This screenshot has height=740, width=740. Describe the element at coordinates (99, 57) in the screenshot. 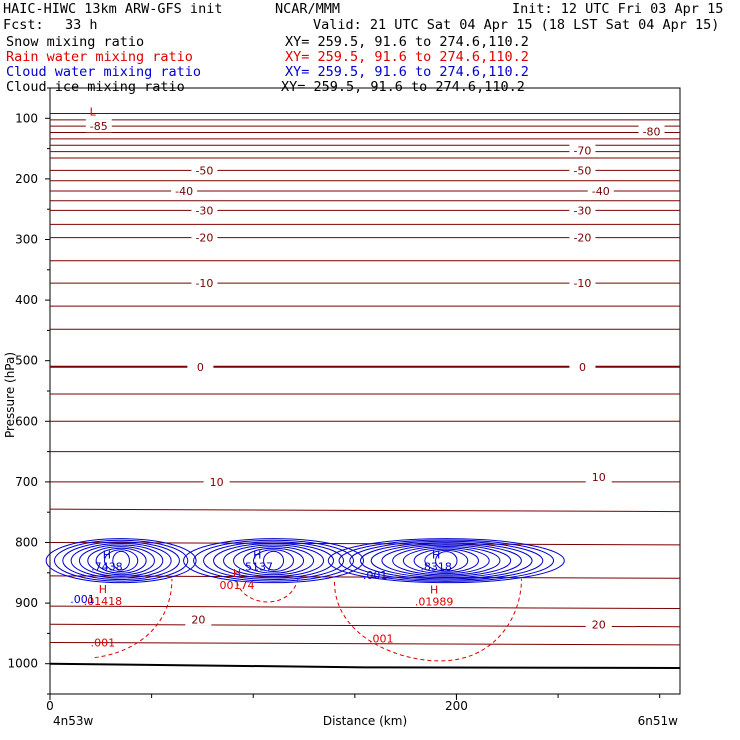

I see `field-name-rain: Rain water mixing ratio` at that location.